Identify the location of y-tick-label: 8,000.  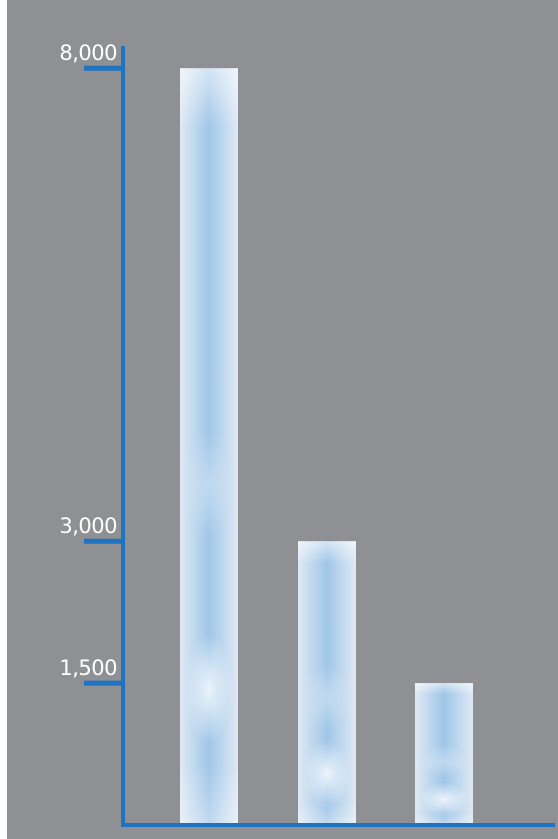
(88, 53).